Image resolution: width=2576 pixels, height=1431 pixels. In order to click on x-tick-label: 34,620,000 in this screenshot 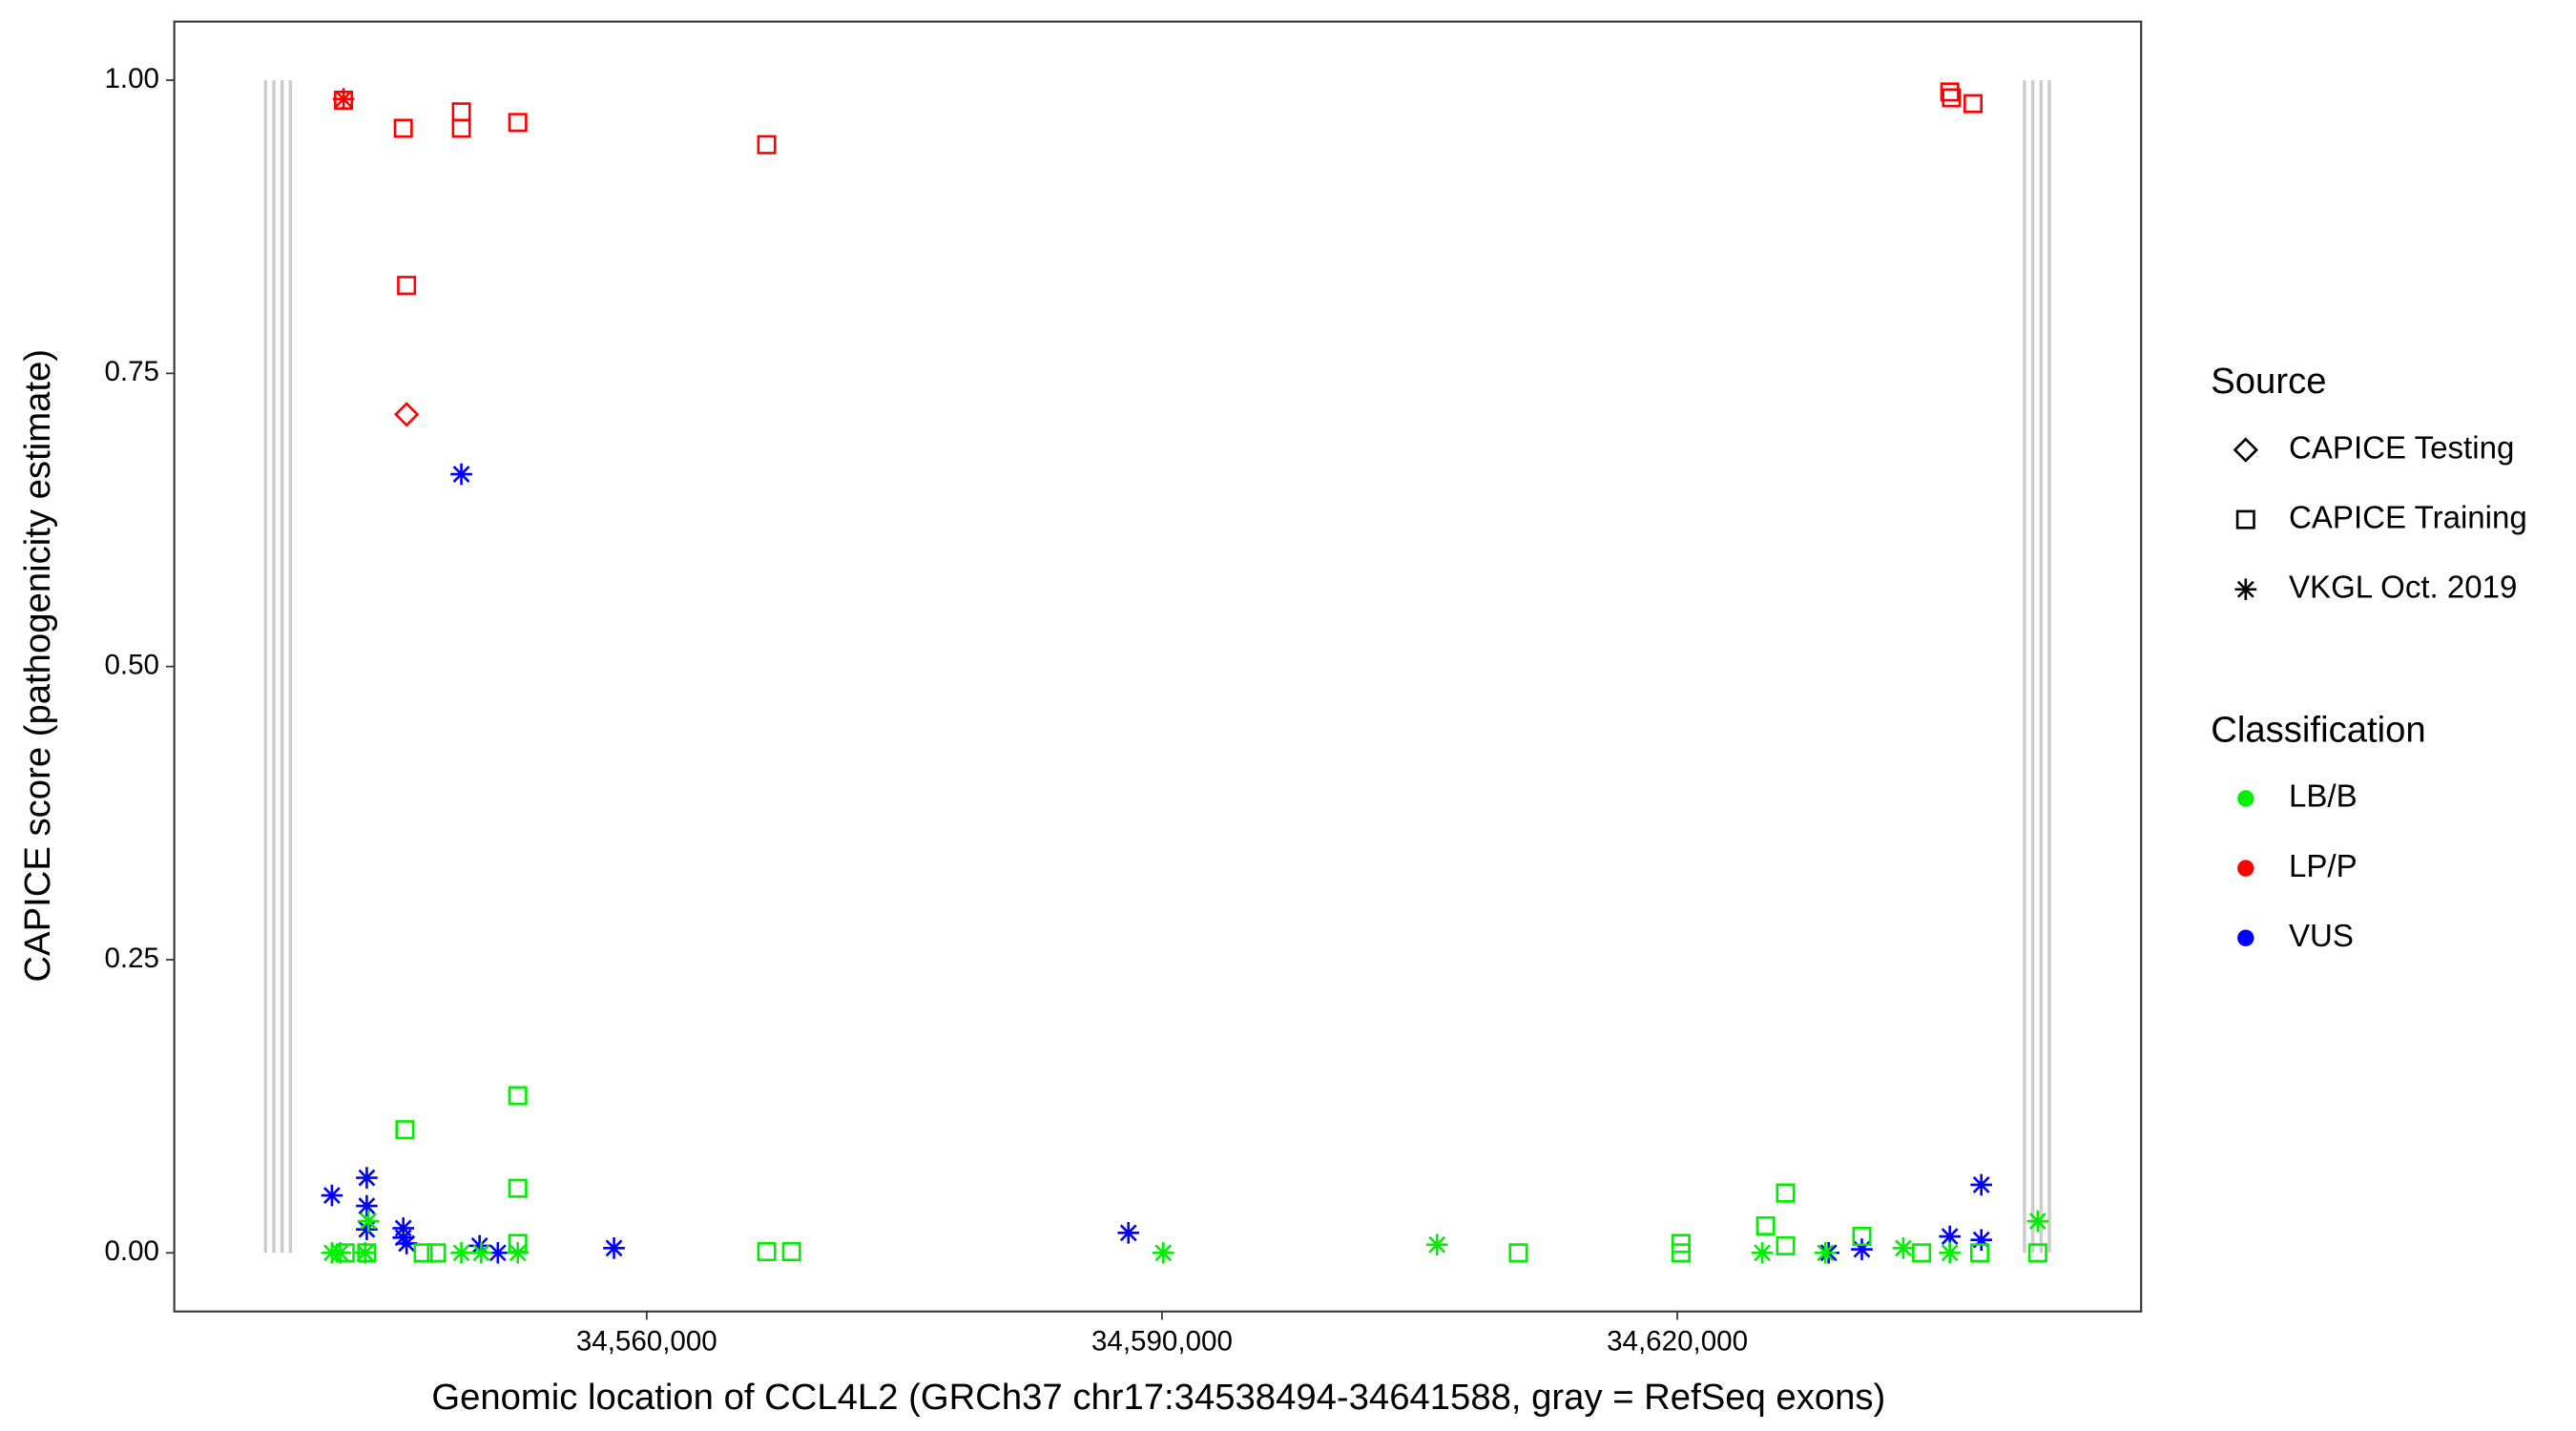, I will do `click(1677, 1342)`.